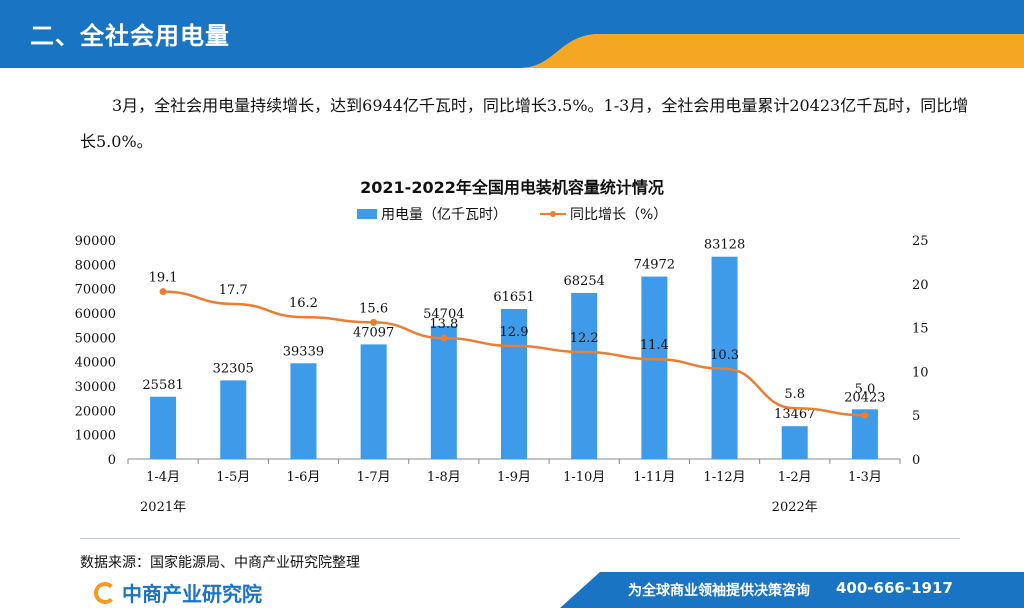 The width and height of the screenshot is (1024, 608). Describe the element at coordinates (553, 214) in the screenshot. I see `legend-line-marker` at that location.